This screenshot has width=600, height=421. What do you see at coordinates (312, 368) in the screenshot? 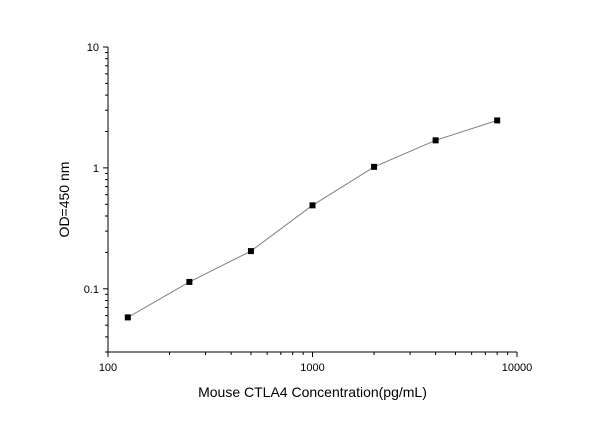
I see `x-tick-label: 1000` at bounding box center [312, 368].